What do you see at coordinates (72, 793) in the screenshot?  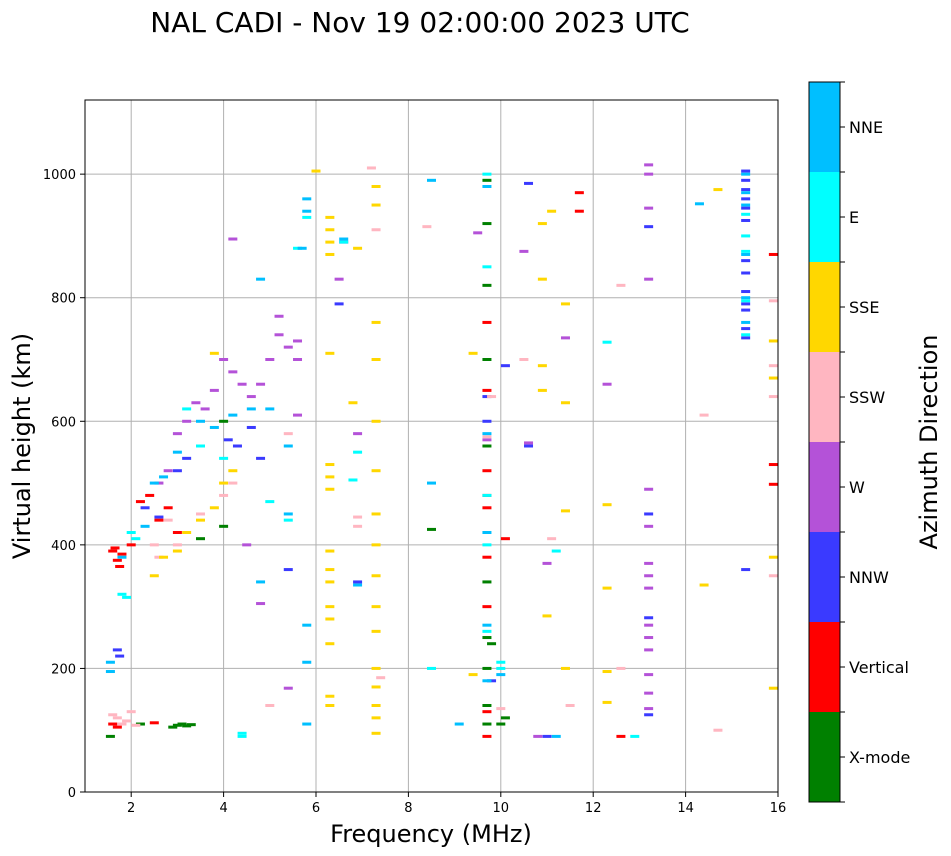 I see `y-tick-label: 0` at bounding box center [72, 793].